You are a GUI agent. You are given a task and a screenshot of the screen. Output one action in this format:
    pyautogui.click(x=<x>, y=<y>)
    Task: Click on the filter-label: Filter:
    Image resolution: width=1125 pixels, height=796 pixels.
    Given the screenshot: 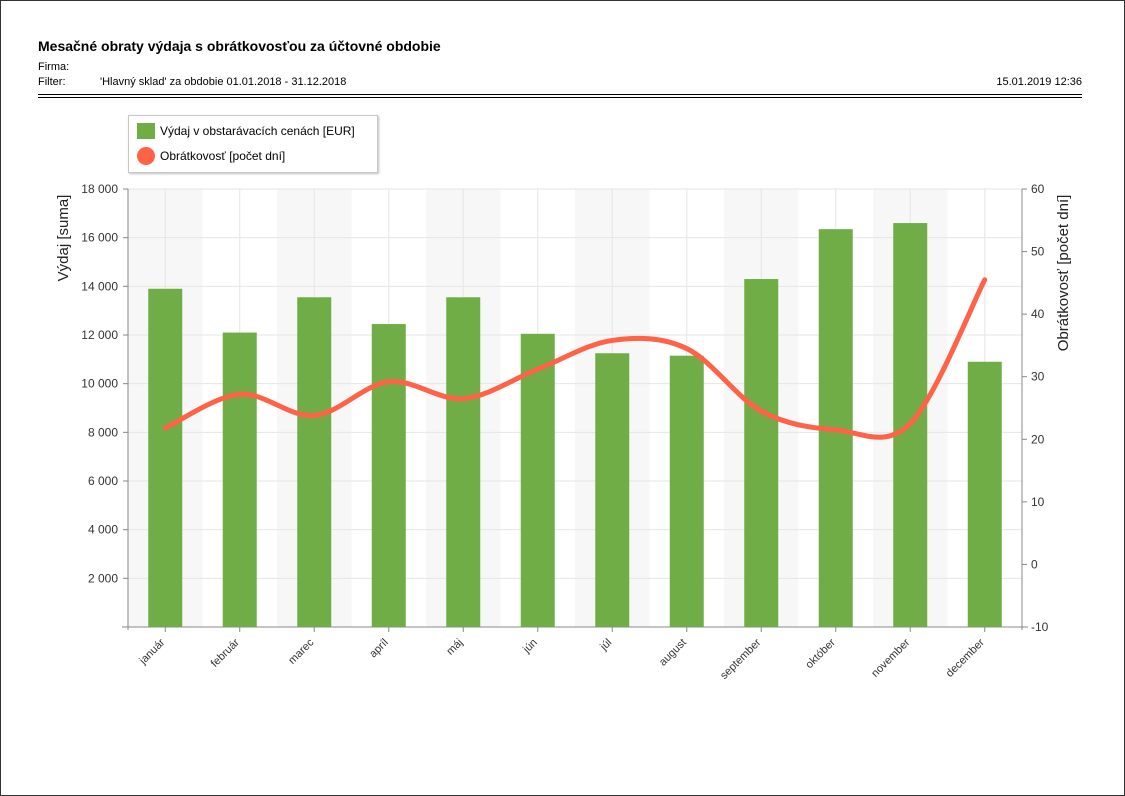 What is the action you would take?
    pyautogui.click(x=52, y=82)
    